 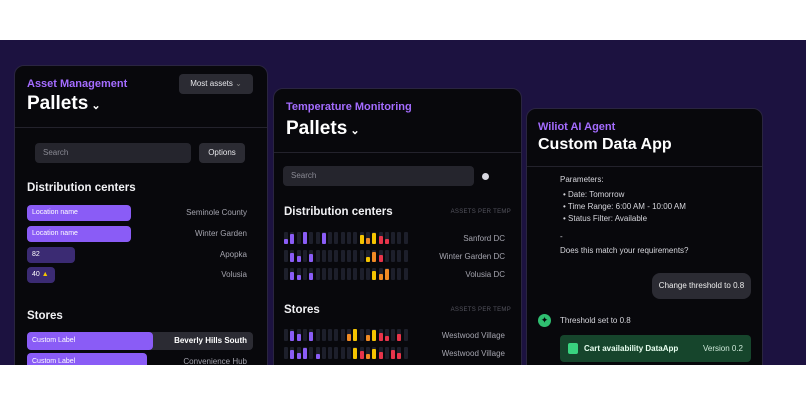 I want to click on button-text: Options, so click(x=222, y=152).